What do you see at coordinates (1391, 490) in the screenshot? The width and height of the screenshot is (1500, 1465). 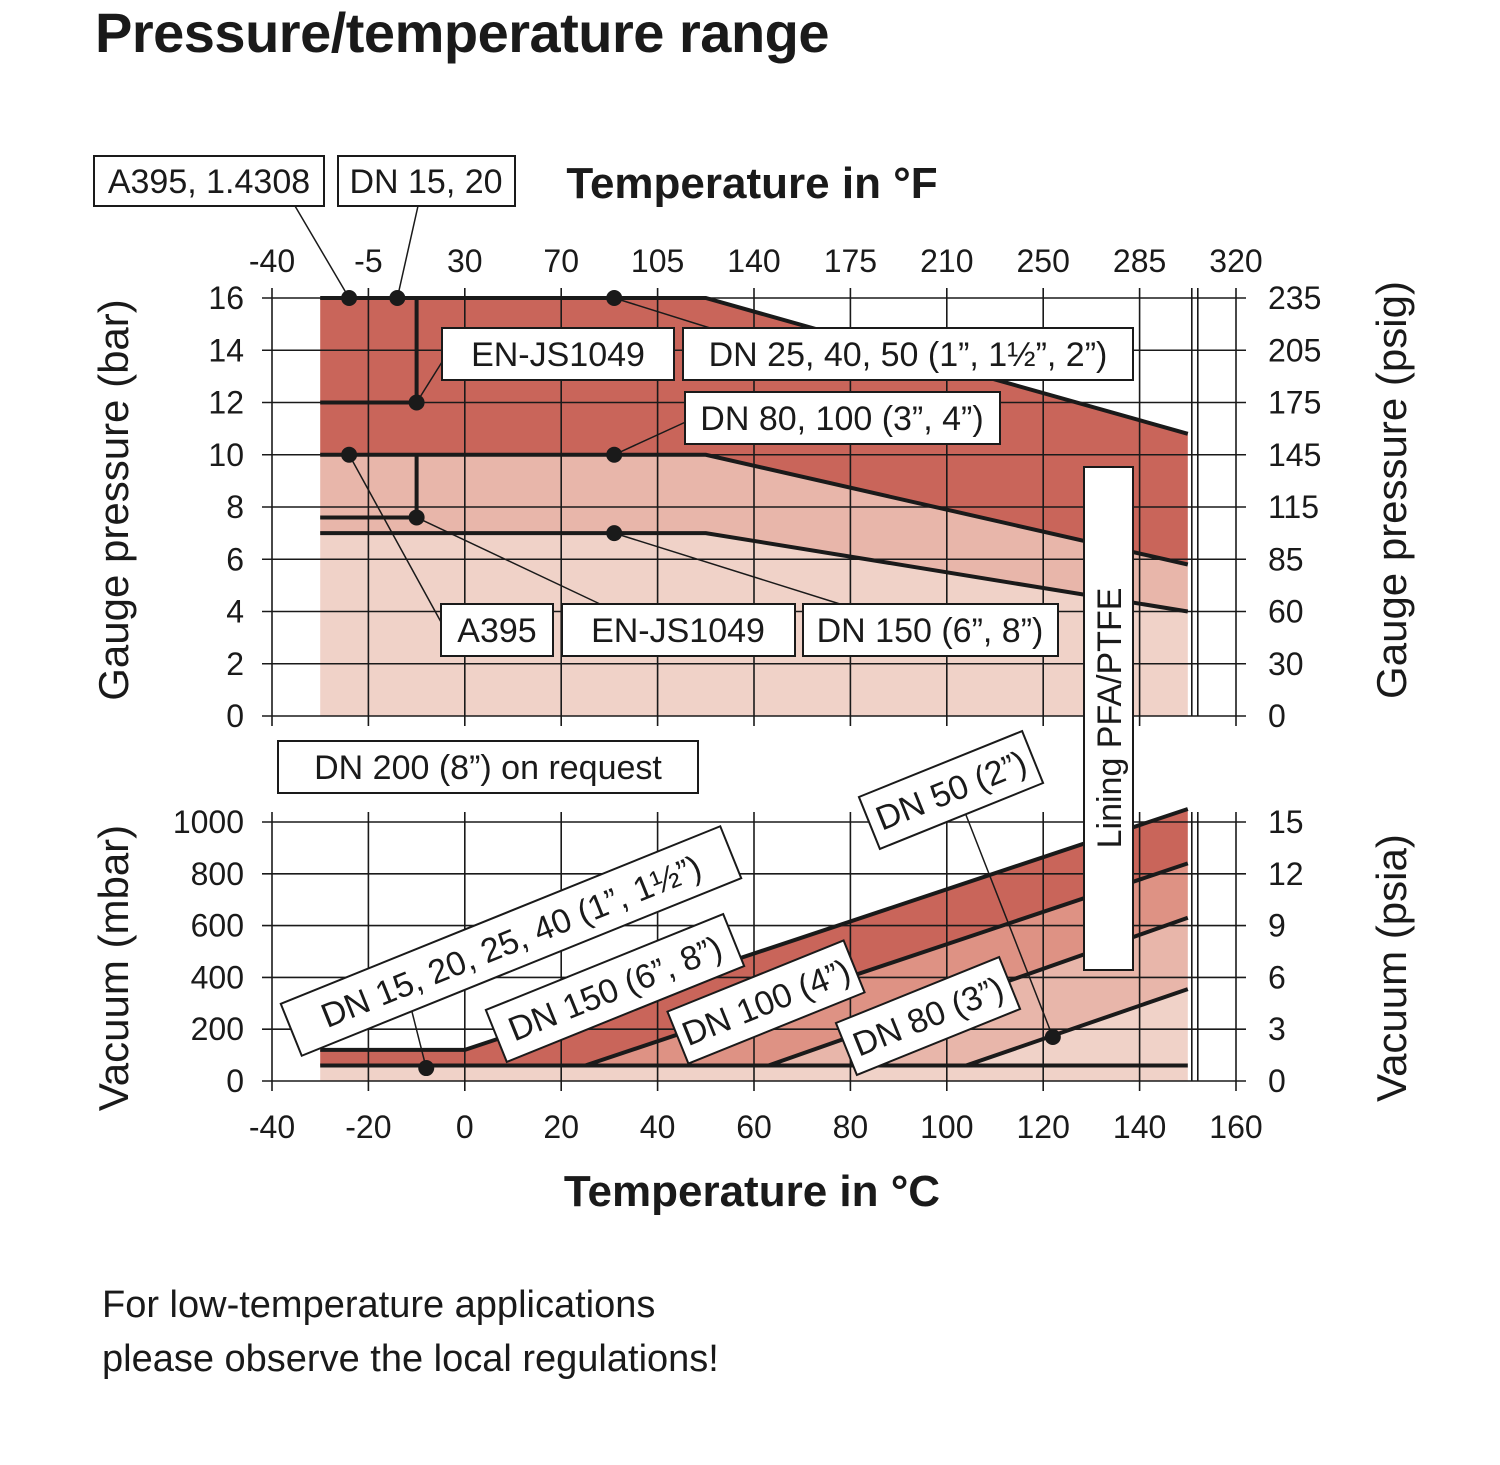 I see `gauge-right-axis-title: Gauge pressure (psig)` at bounding box center [1391, 490].